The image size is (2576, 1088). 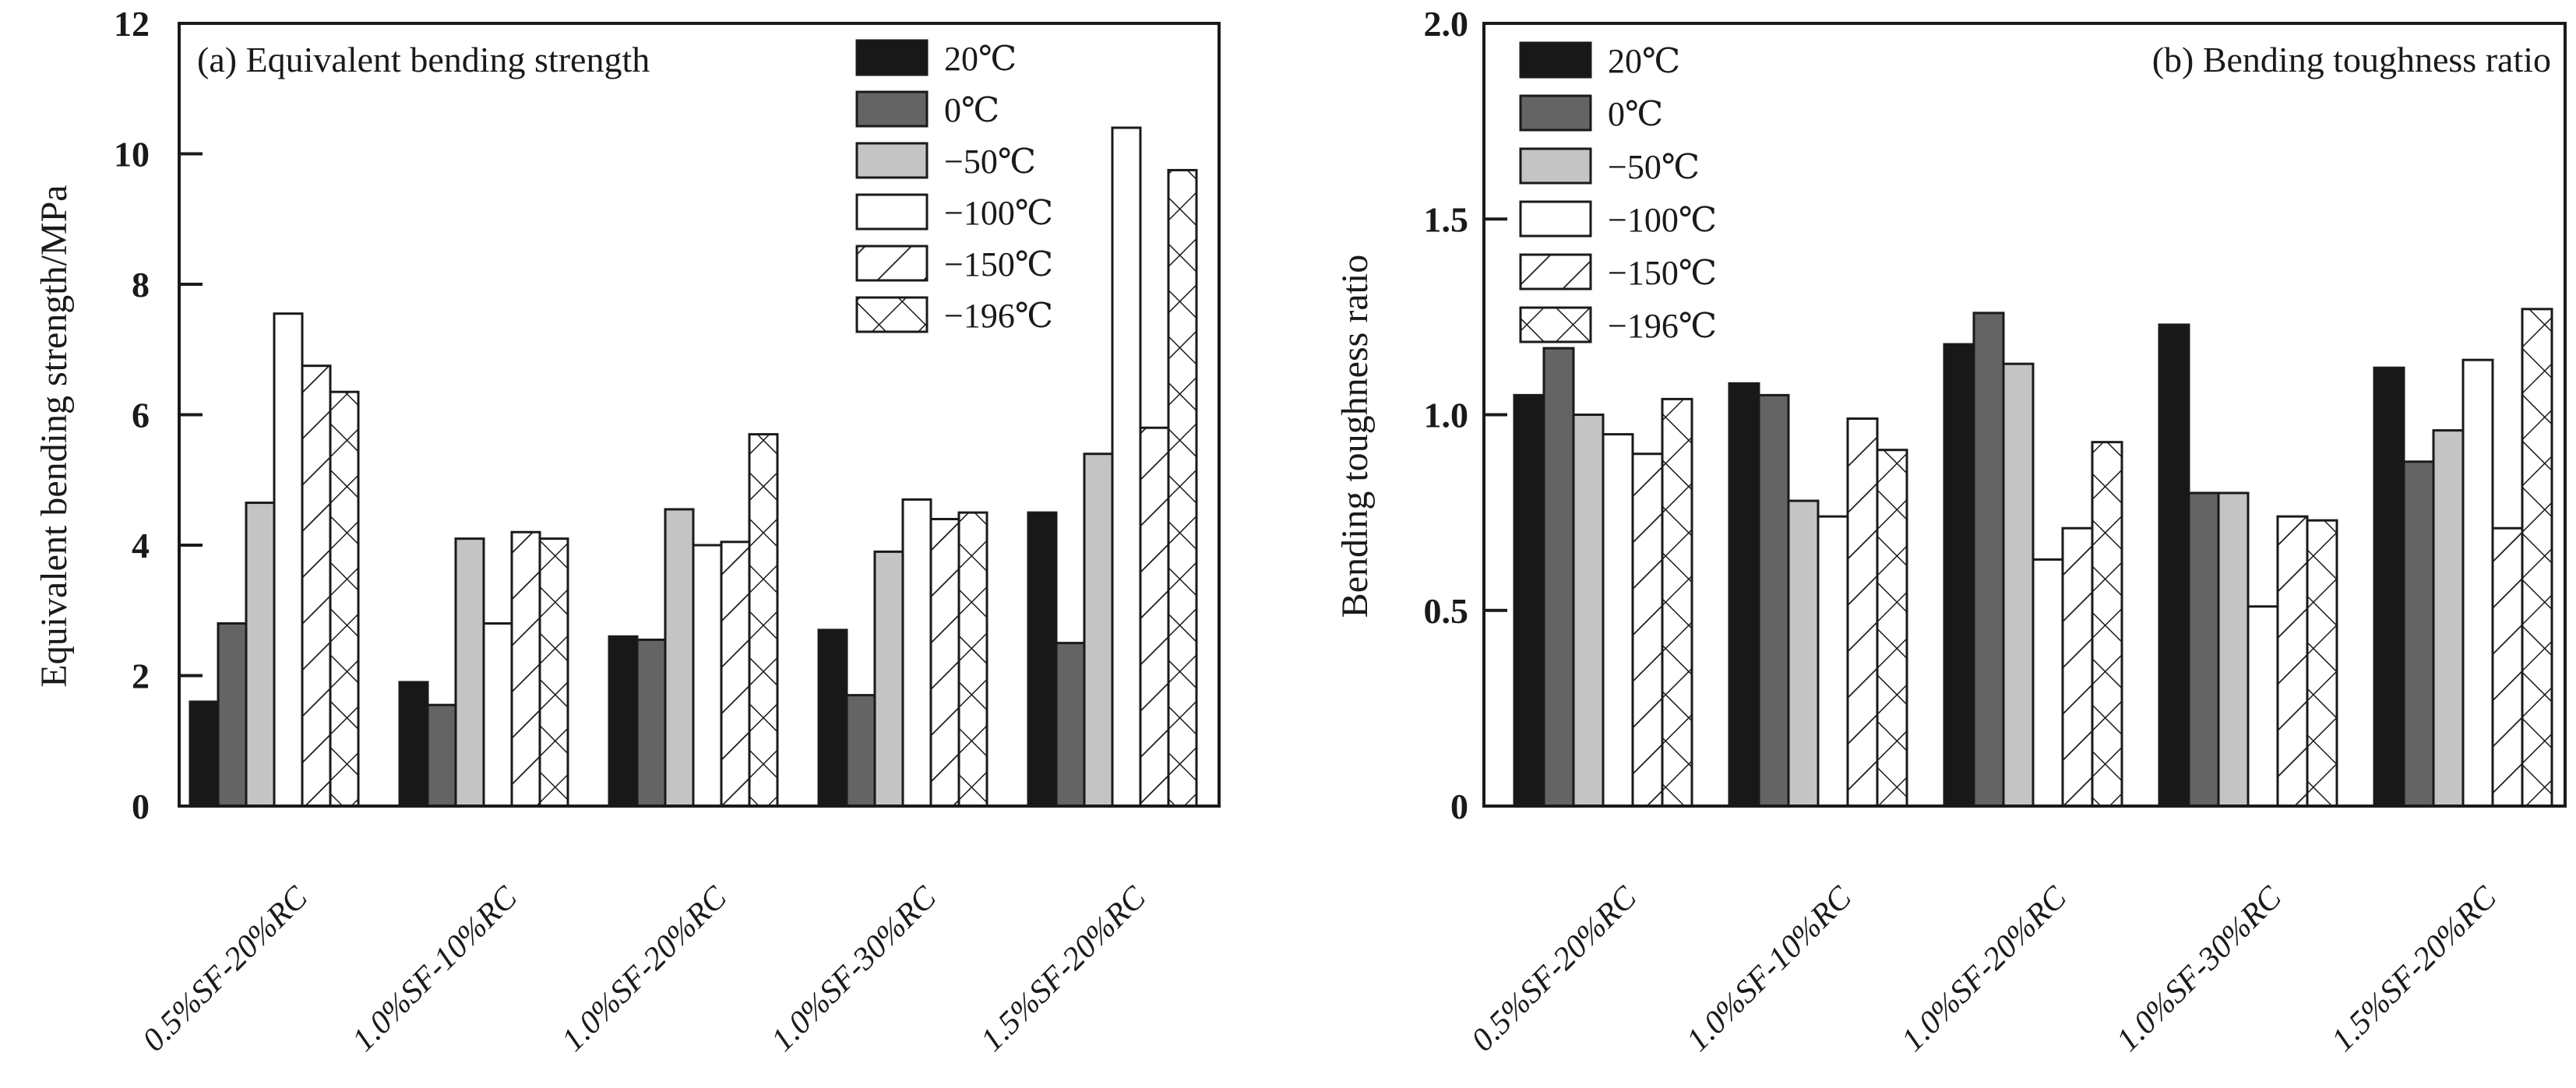 What do you see at coordinates (2174, 565) in the screenshot?
I see `panel-b-bar-s0-g3` at bounding box center [2174, 565].